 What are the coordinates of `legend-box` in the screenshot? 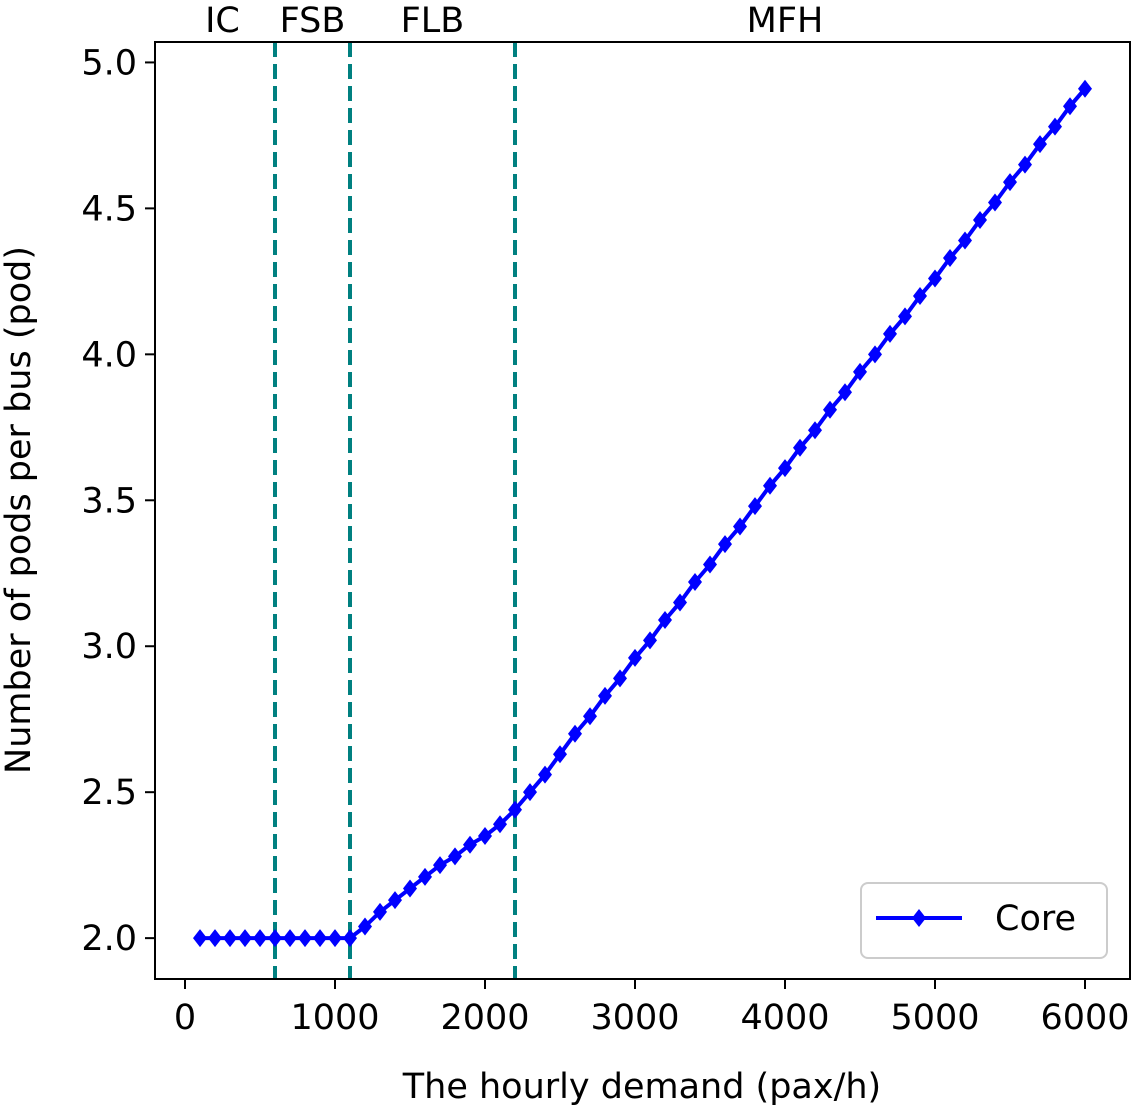 It's located at (984, 920).